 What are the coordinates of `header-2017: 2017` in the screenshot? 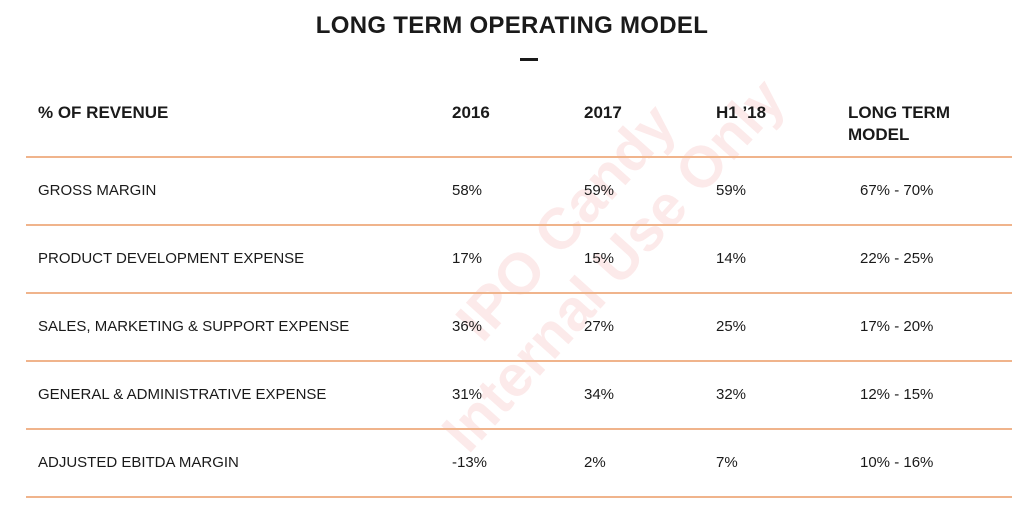 It's located at (603, 112).